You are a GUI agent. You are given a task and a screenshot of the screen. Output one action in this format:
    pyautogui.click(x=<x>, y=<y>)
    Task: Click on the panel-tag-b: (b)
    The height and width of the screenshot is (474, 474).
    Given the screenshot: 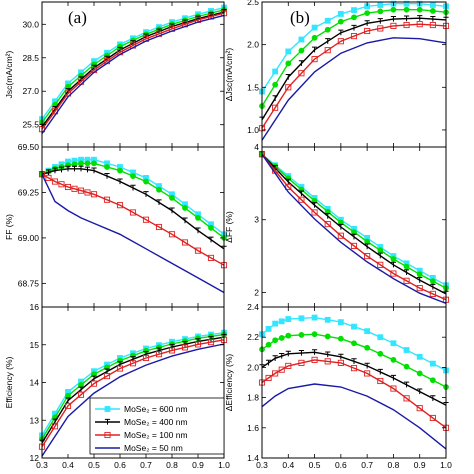 What is the action you would take?
    pyautogui.click(x=300, y=17)
    